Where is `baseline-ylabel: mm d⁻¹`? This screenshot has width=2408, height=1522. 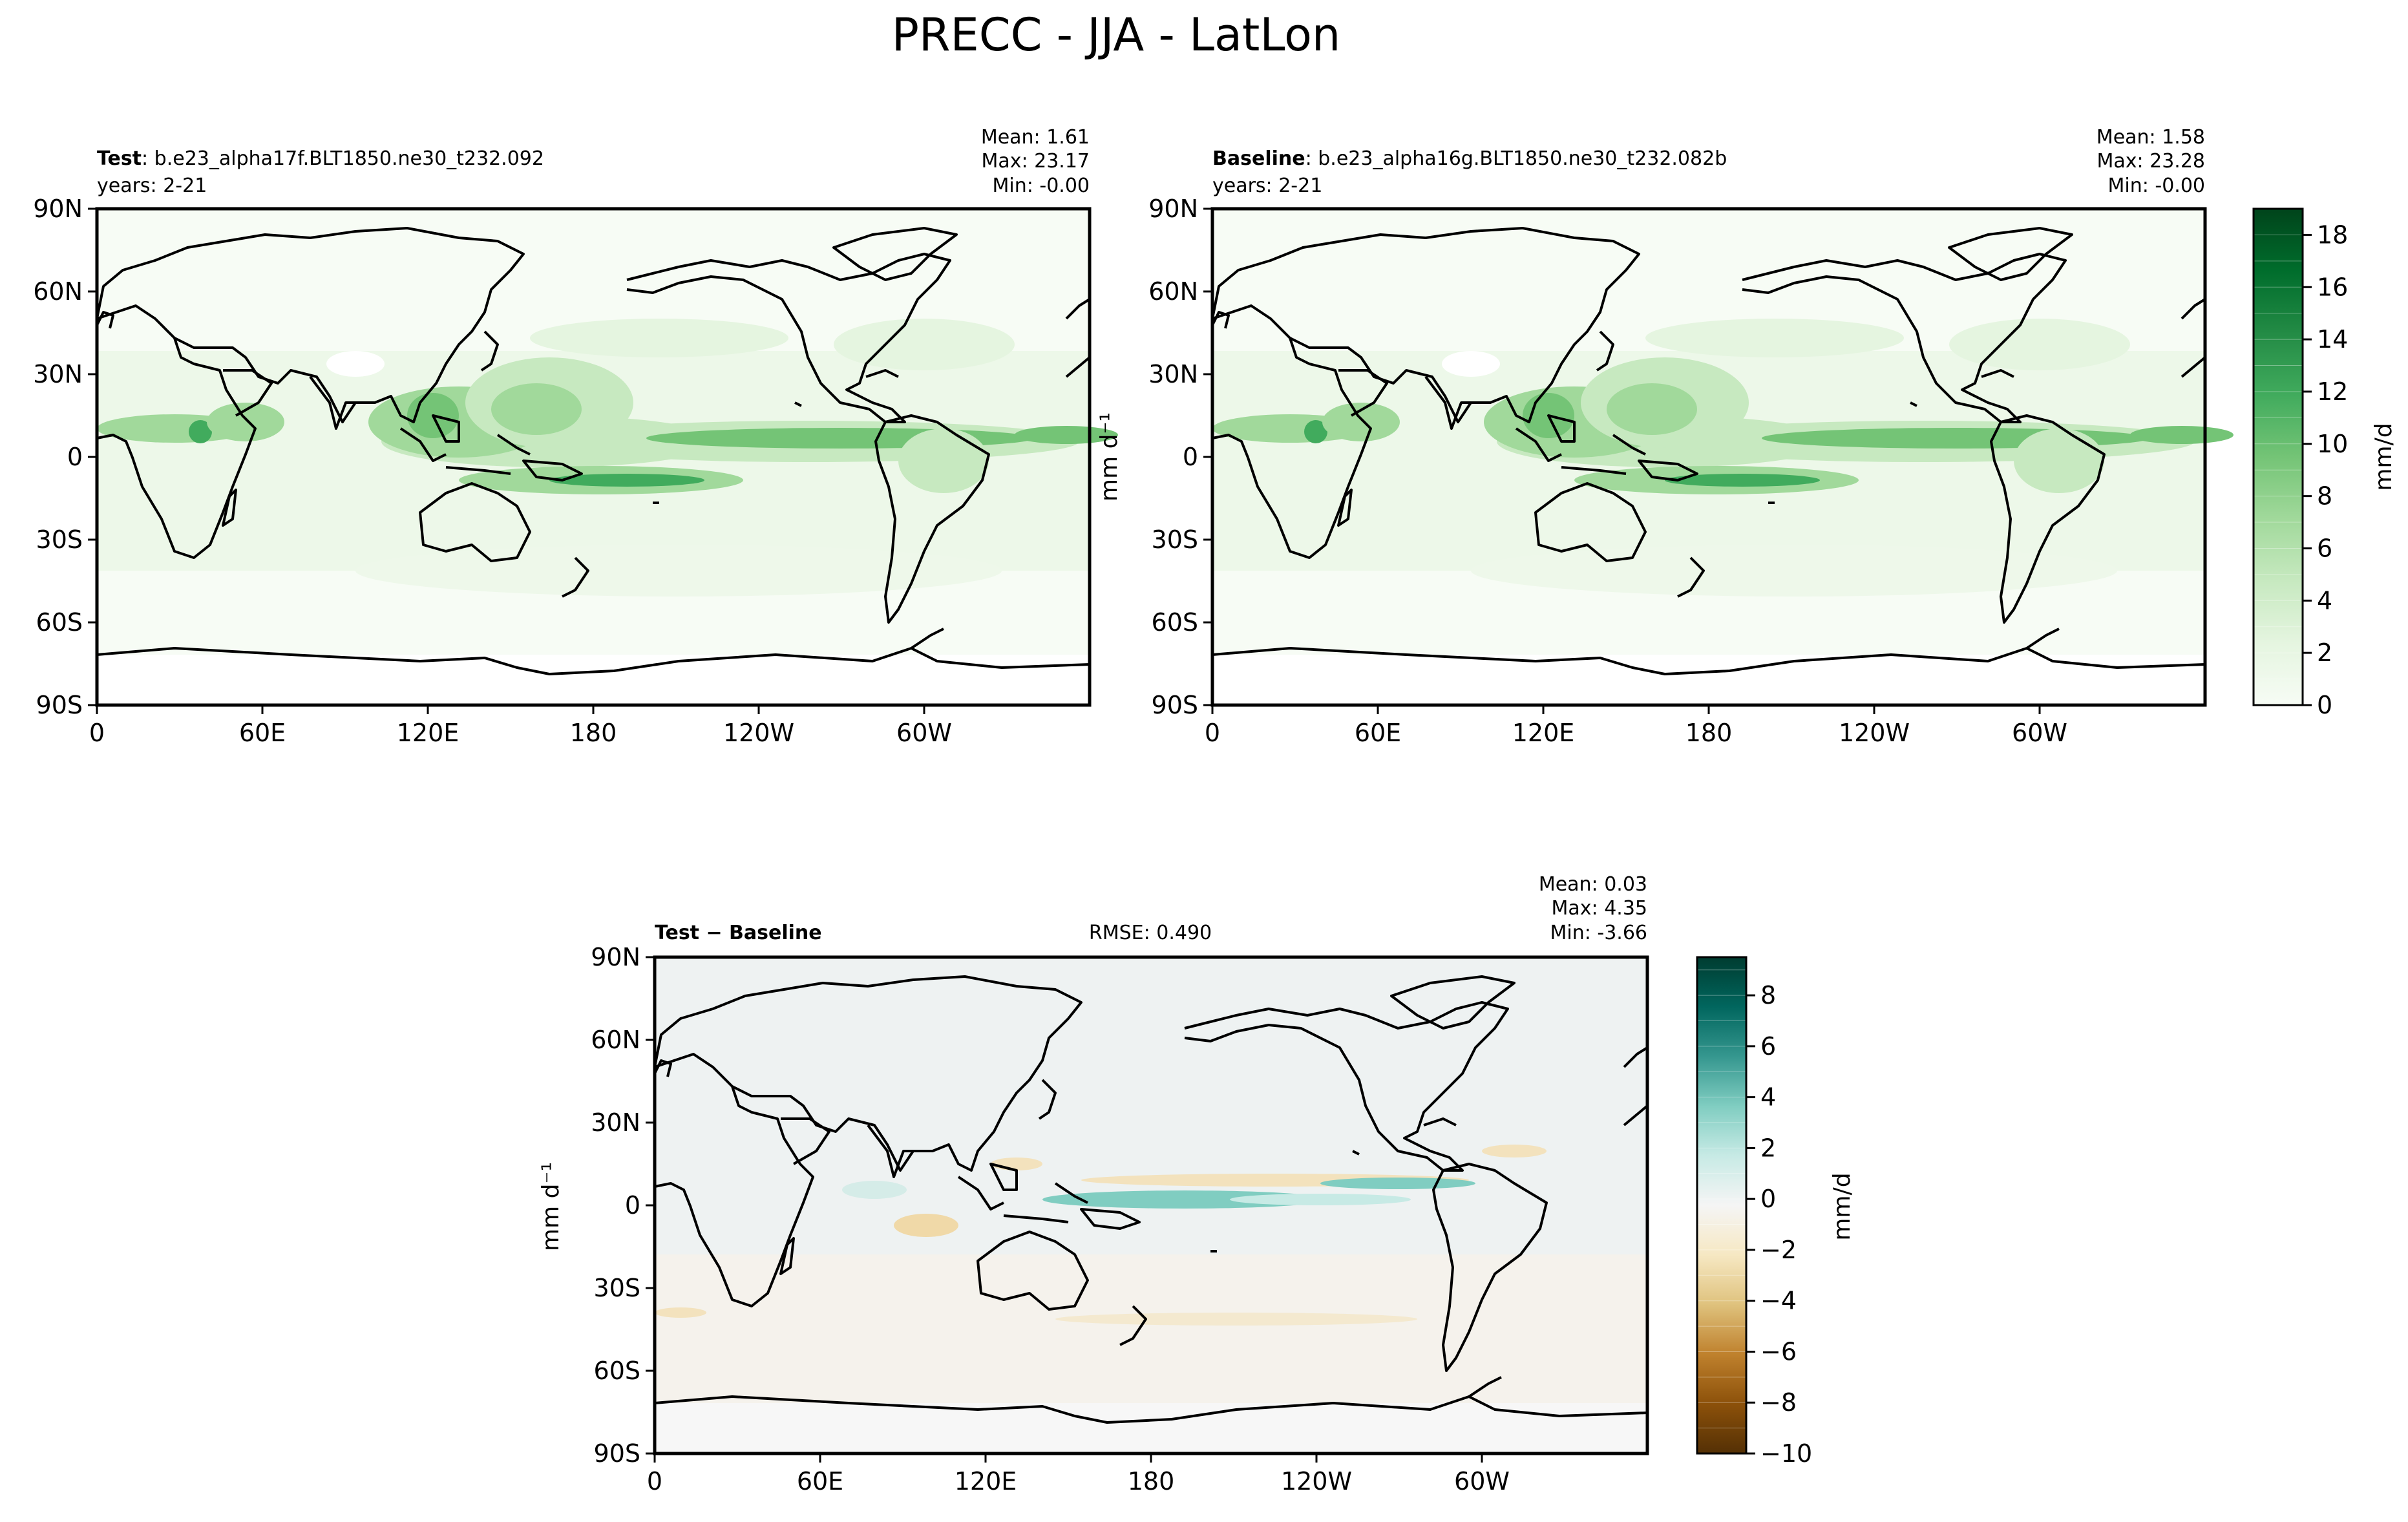
baseline-ylabel: mm d⁻¹ is located at coordinates (1109, 457).